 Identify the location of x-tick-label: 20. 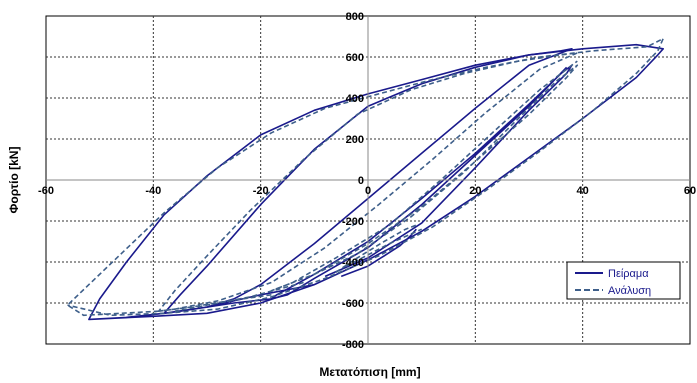
(475, 191).